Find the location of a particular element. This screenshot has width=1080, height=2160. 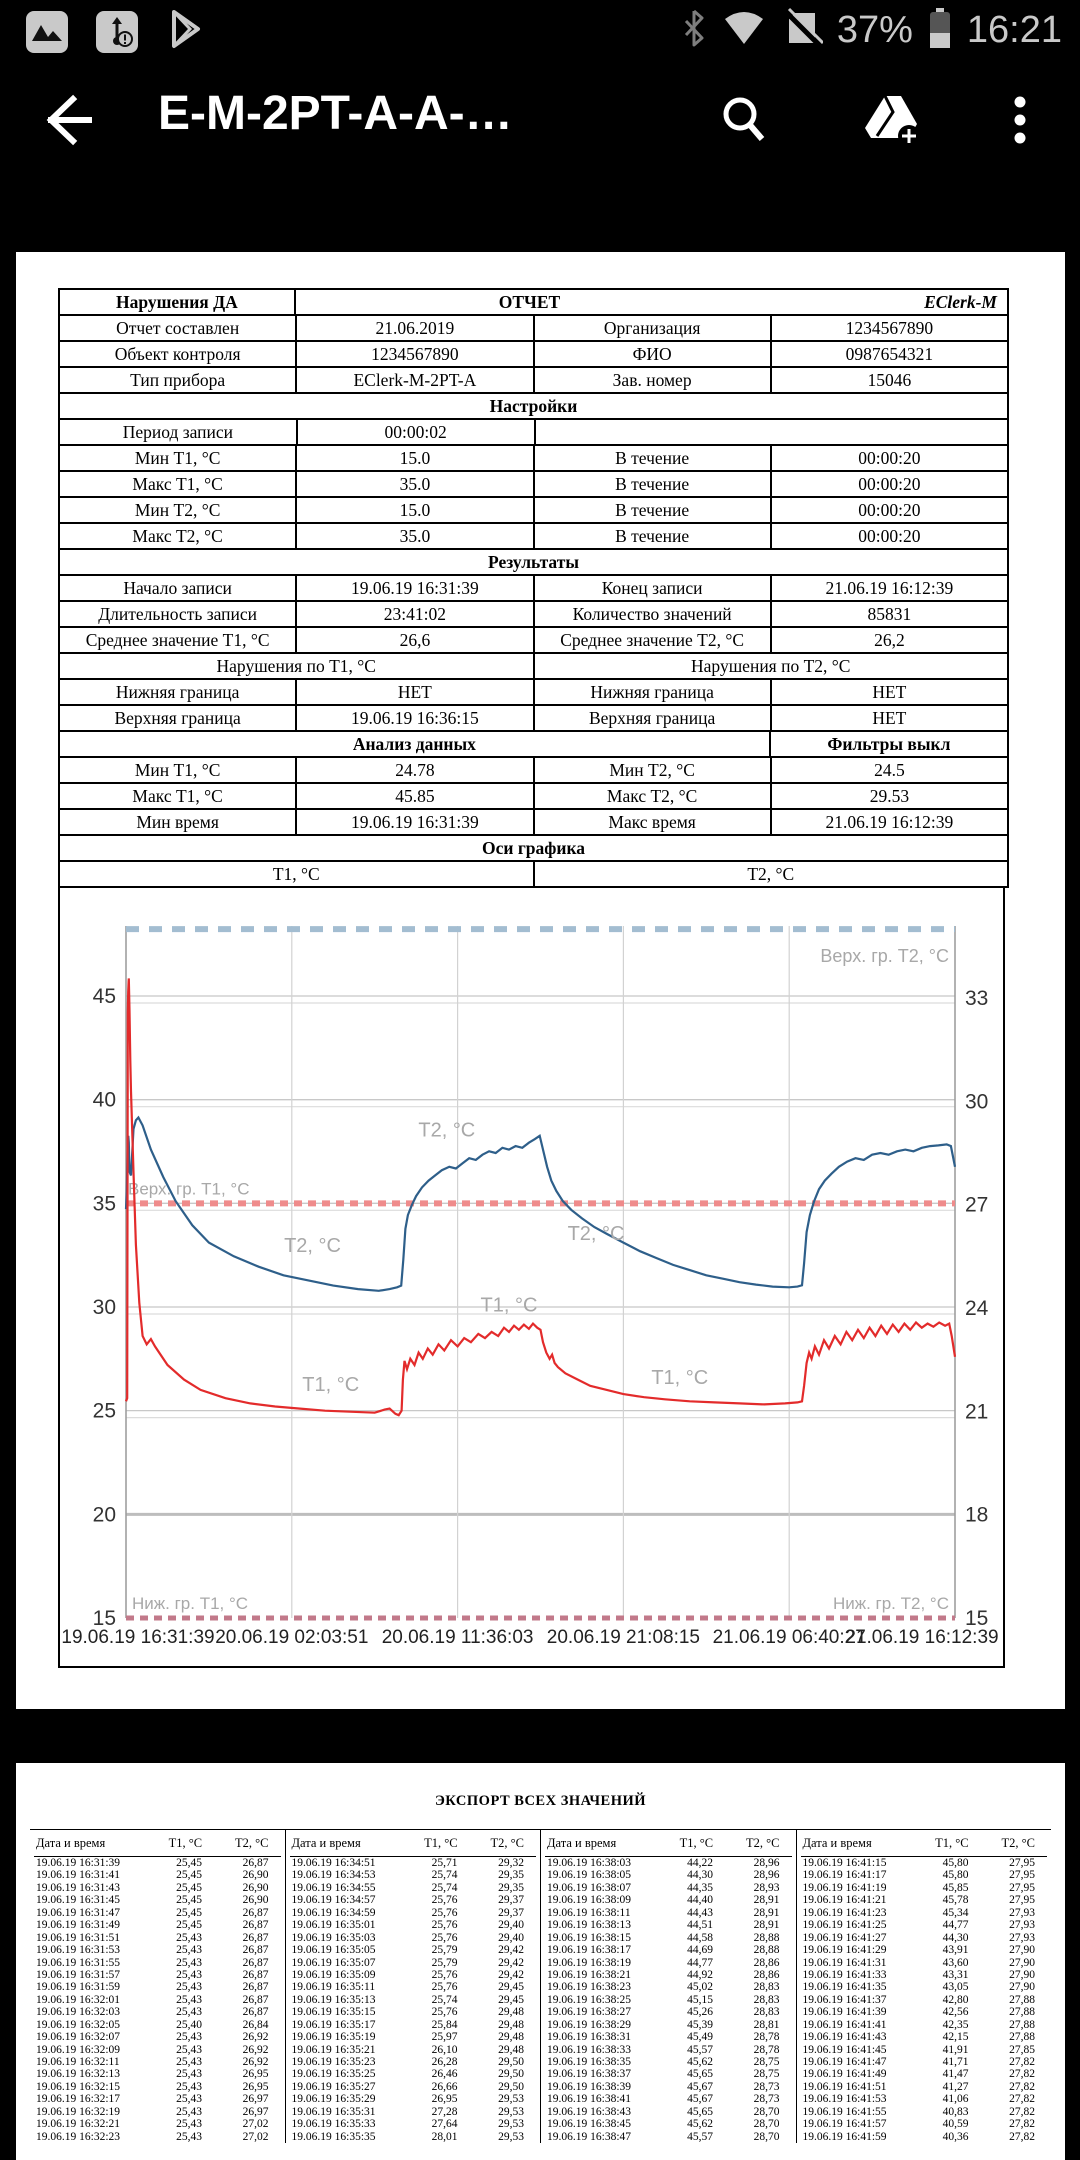

export-cell: 29,50 is located at coordinates (511, 2062).